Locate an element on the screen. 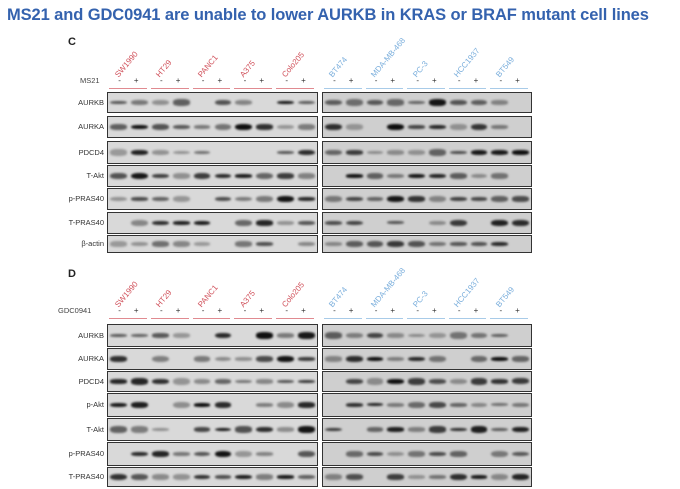  row-label-p-akt: p-Akt is located at coordinates (95, 404).